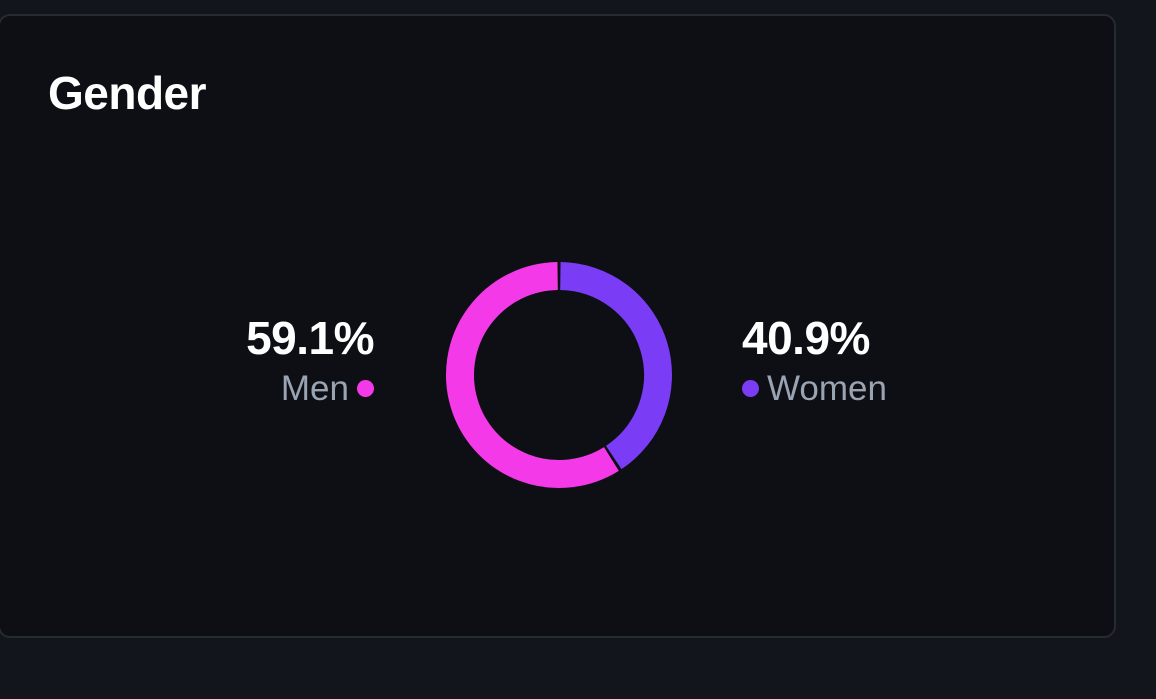 The width and height of the screenshot is (1156, 699). Describe the element at coordinates (806, 338) in the screenshot. I see `women-percentage: 40.9%` at that location.